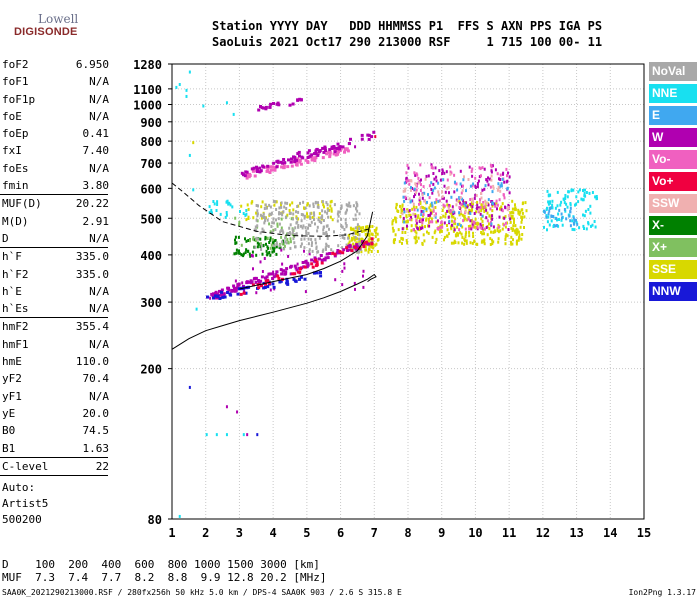 Image resolution: width=700 pixels, height=600 pixels. Describe the element at coordinates (576, 533) in the screenshot. I see `x-tick-label: 13` at that location.